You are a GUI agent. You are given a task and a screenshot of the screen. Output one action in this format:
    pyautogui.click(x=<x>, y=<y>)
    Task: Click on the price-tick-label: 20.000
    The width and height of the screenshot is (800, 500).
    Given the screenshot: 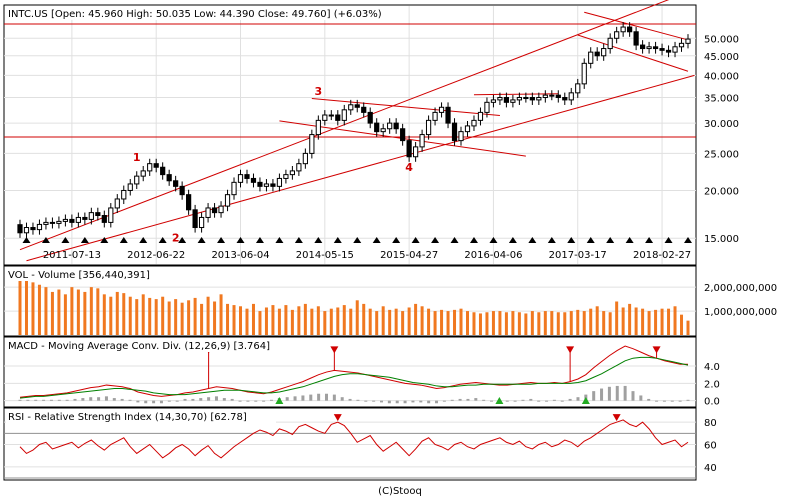 What is the action you would take?
    pyautogui.click(x=721, y=191)
    